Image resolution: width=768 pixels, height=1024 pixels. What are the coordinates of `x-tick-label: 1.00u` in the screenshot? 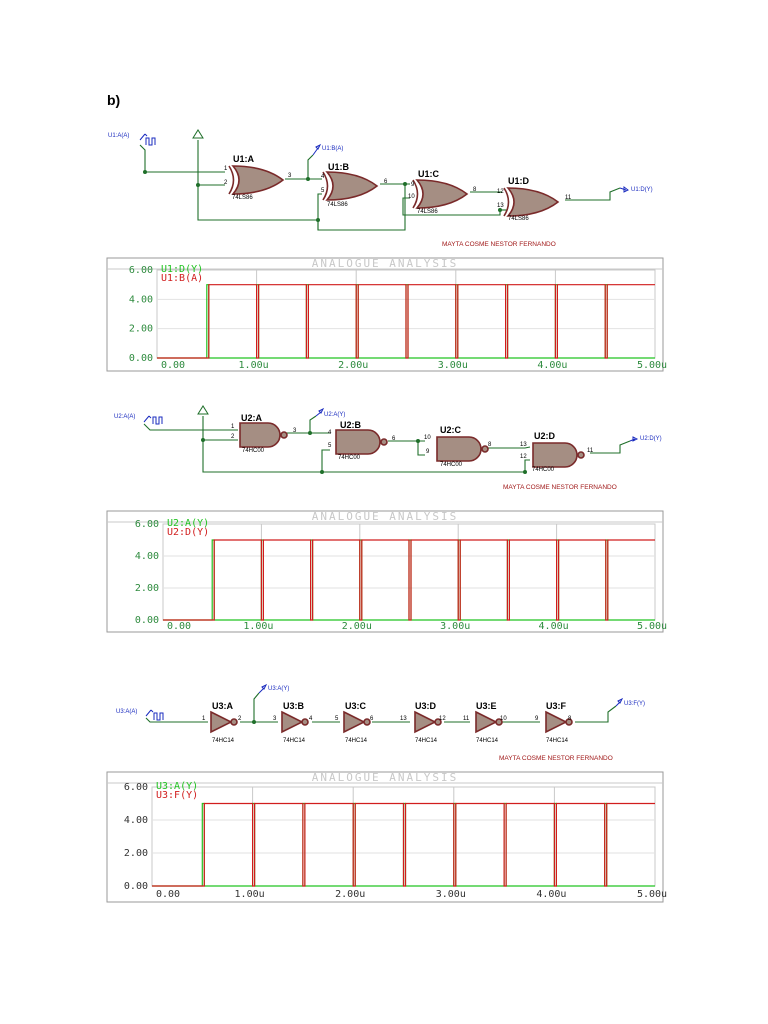 It's located at (254, 365).